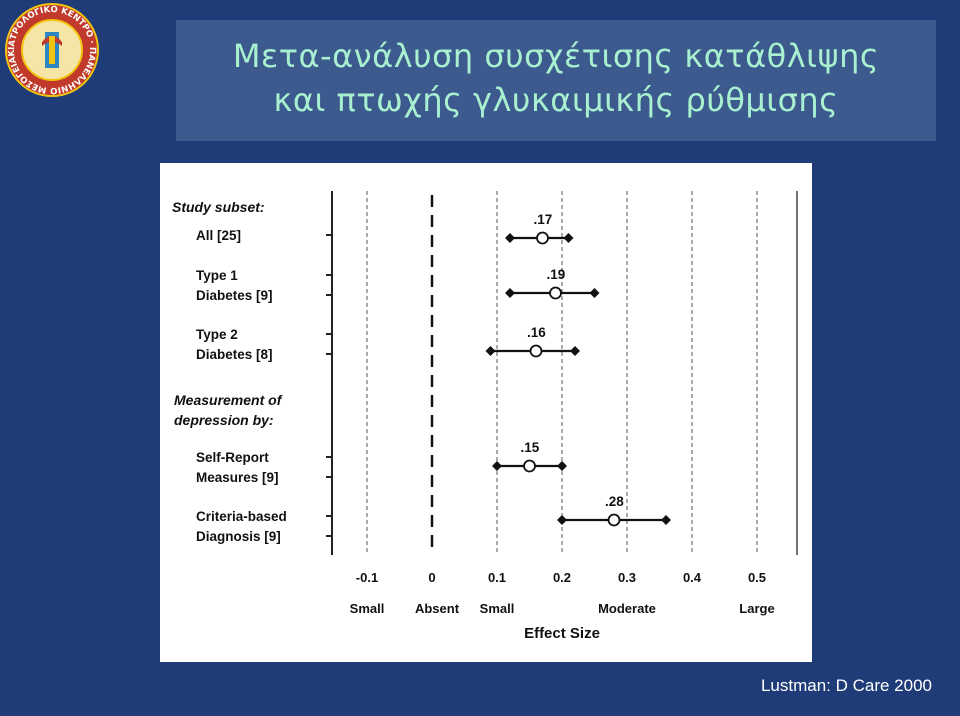  I want to click on row-label-1-line-1: Diabetes [9], so click(234, 295).